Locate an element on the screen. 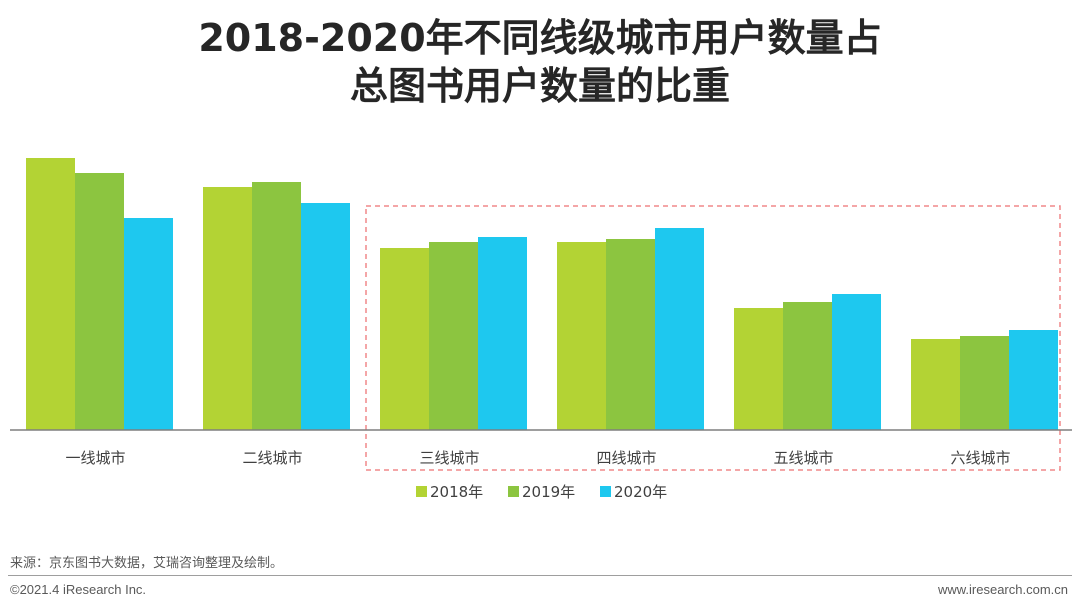 This screenshot has width=1080, height=610. legend-label: 2018年 is located at coordinates (456, 492).